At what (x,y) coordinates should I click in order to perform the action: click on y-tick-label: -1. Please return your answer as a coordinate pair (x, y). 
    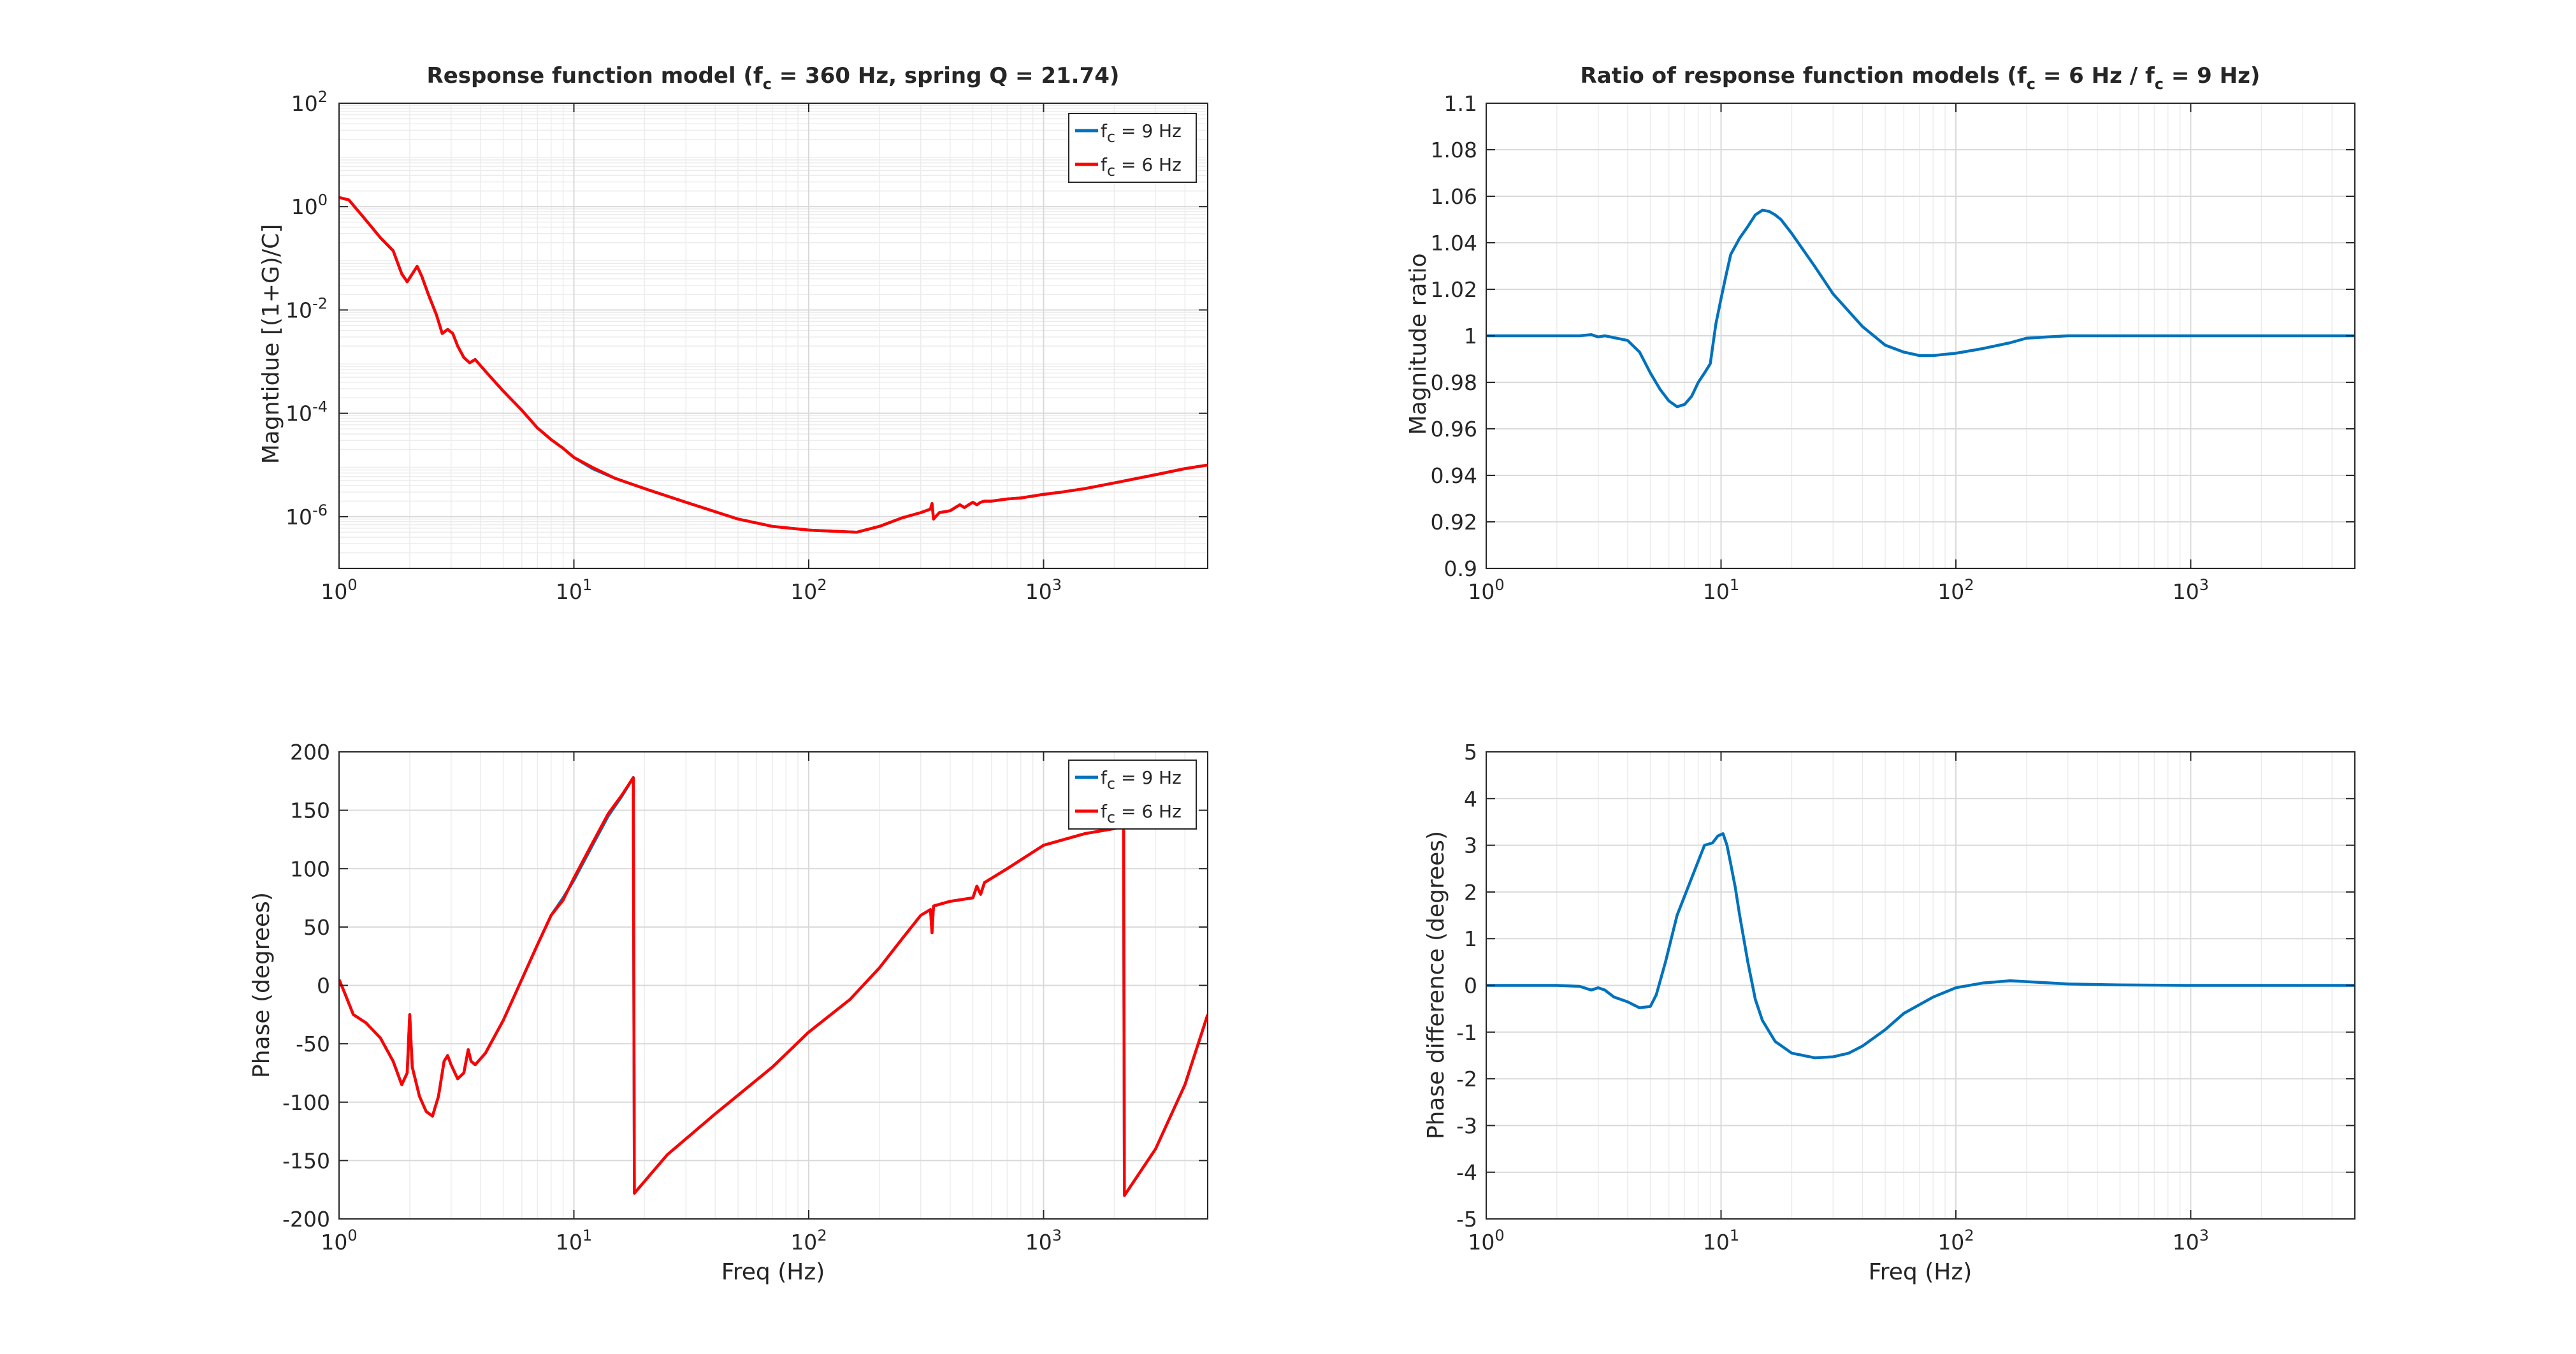
    Looking at the image, I should click on (1466, 1032).